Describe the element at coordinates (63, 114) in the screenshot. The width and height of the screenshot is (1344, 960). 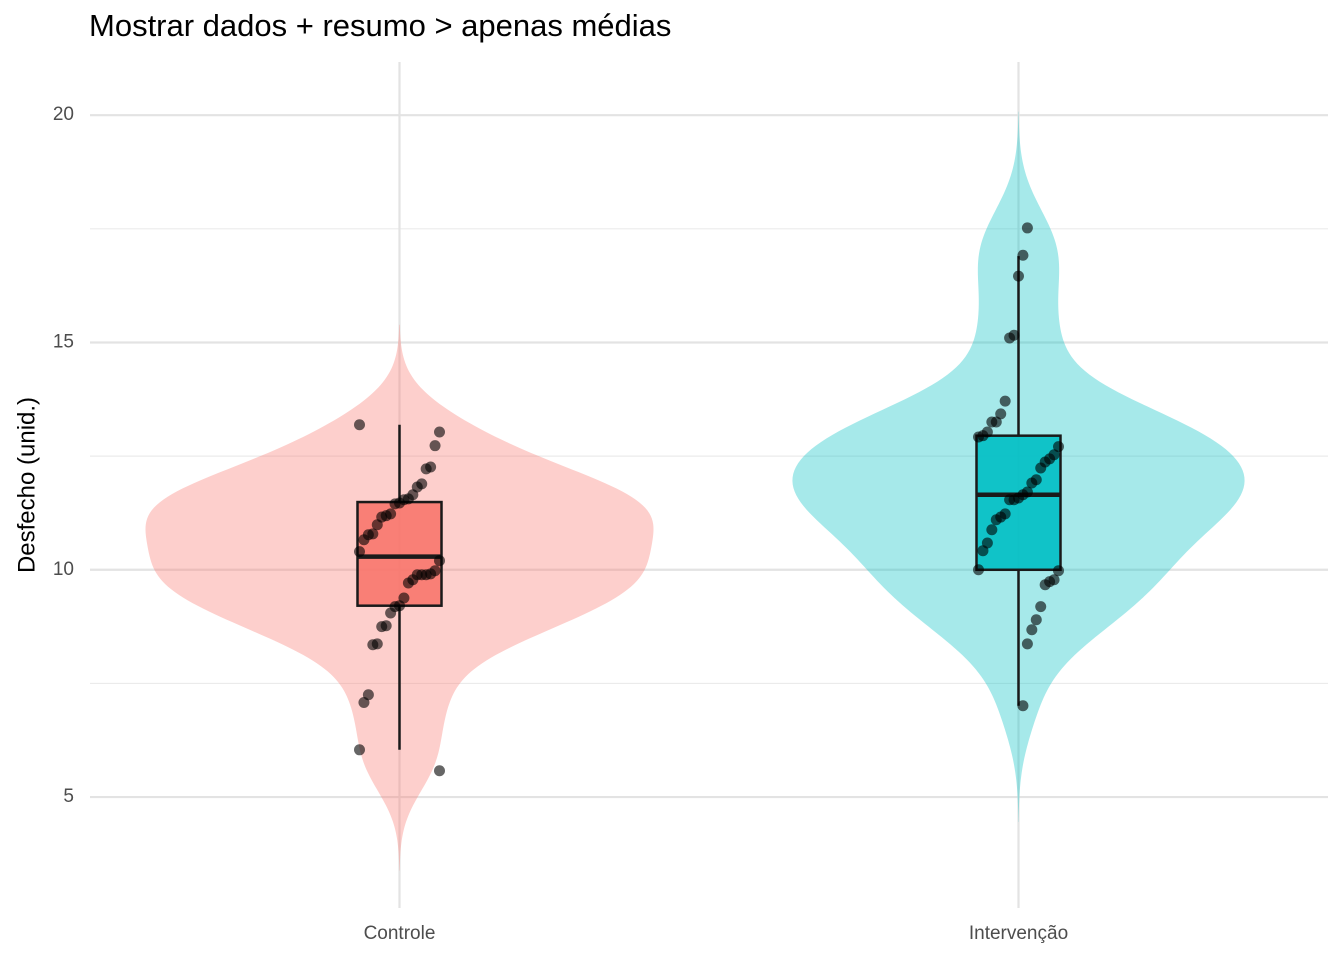
I see `y-tick-label: 20` at that location.